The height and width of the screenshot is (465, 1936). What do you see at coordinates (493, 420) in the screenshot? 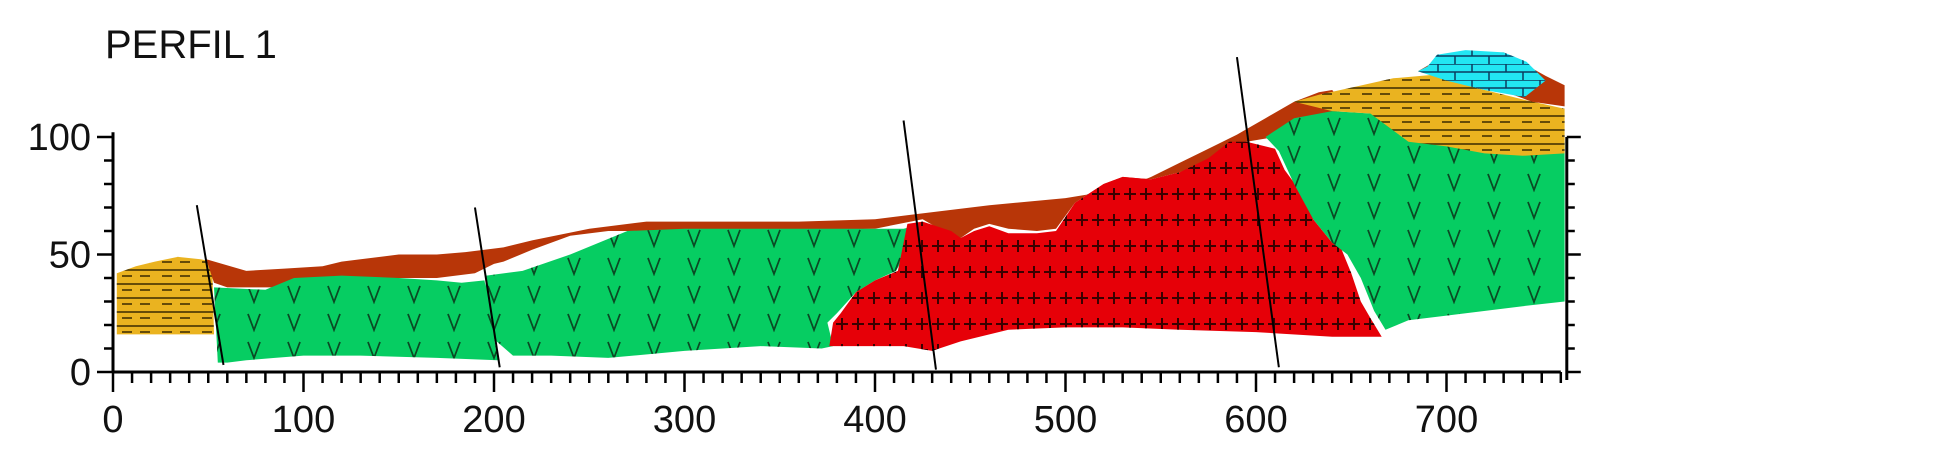
I see `x-tick-label: 200` at bounding box center [493, 420].